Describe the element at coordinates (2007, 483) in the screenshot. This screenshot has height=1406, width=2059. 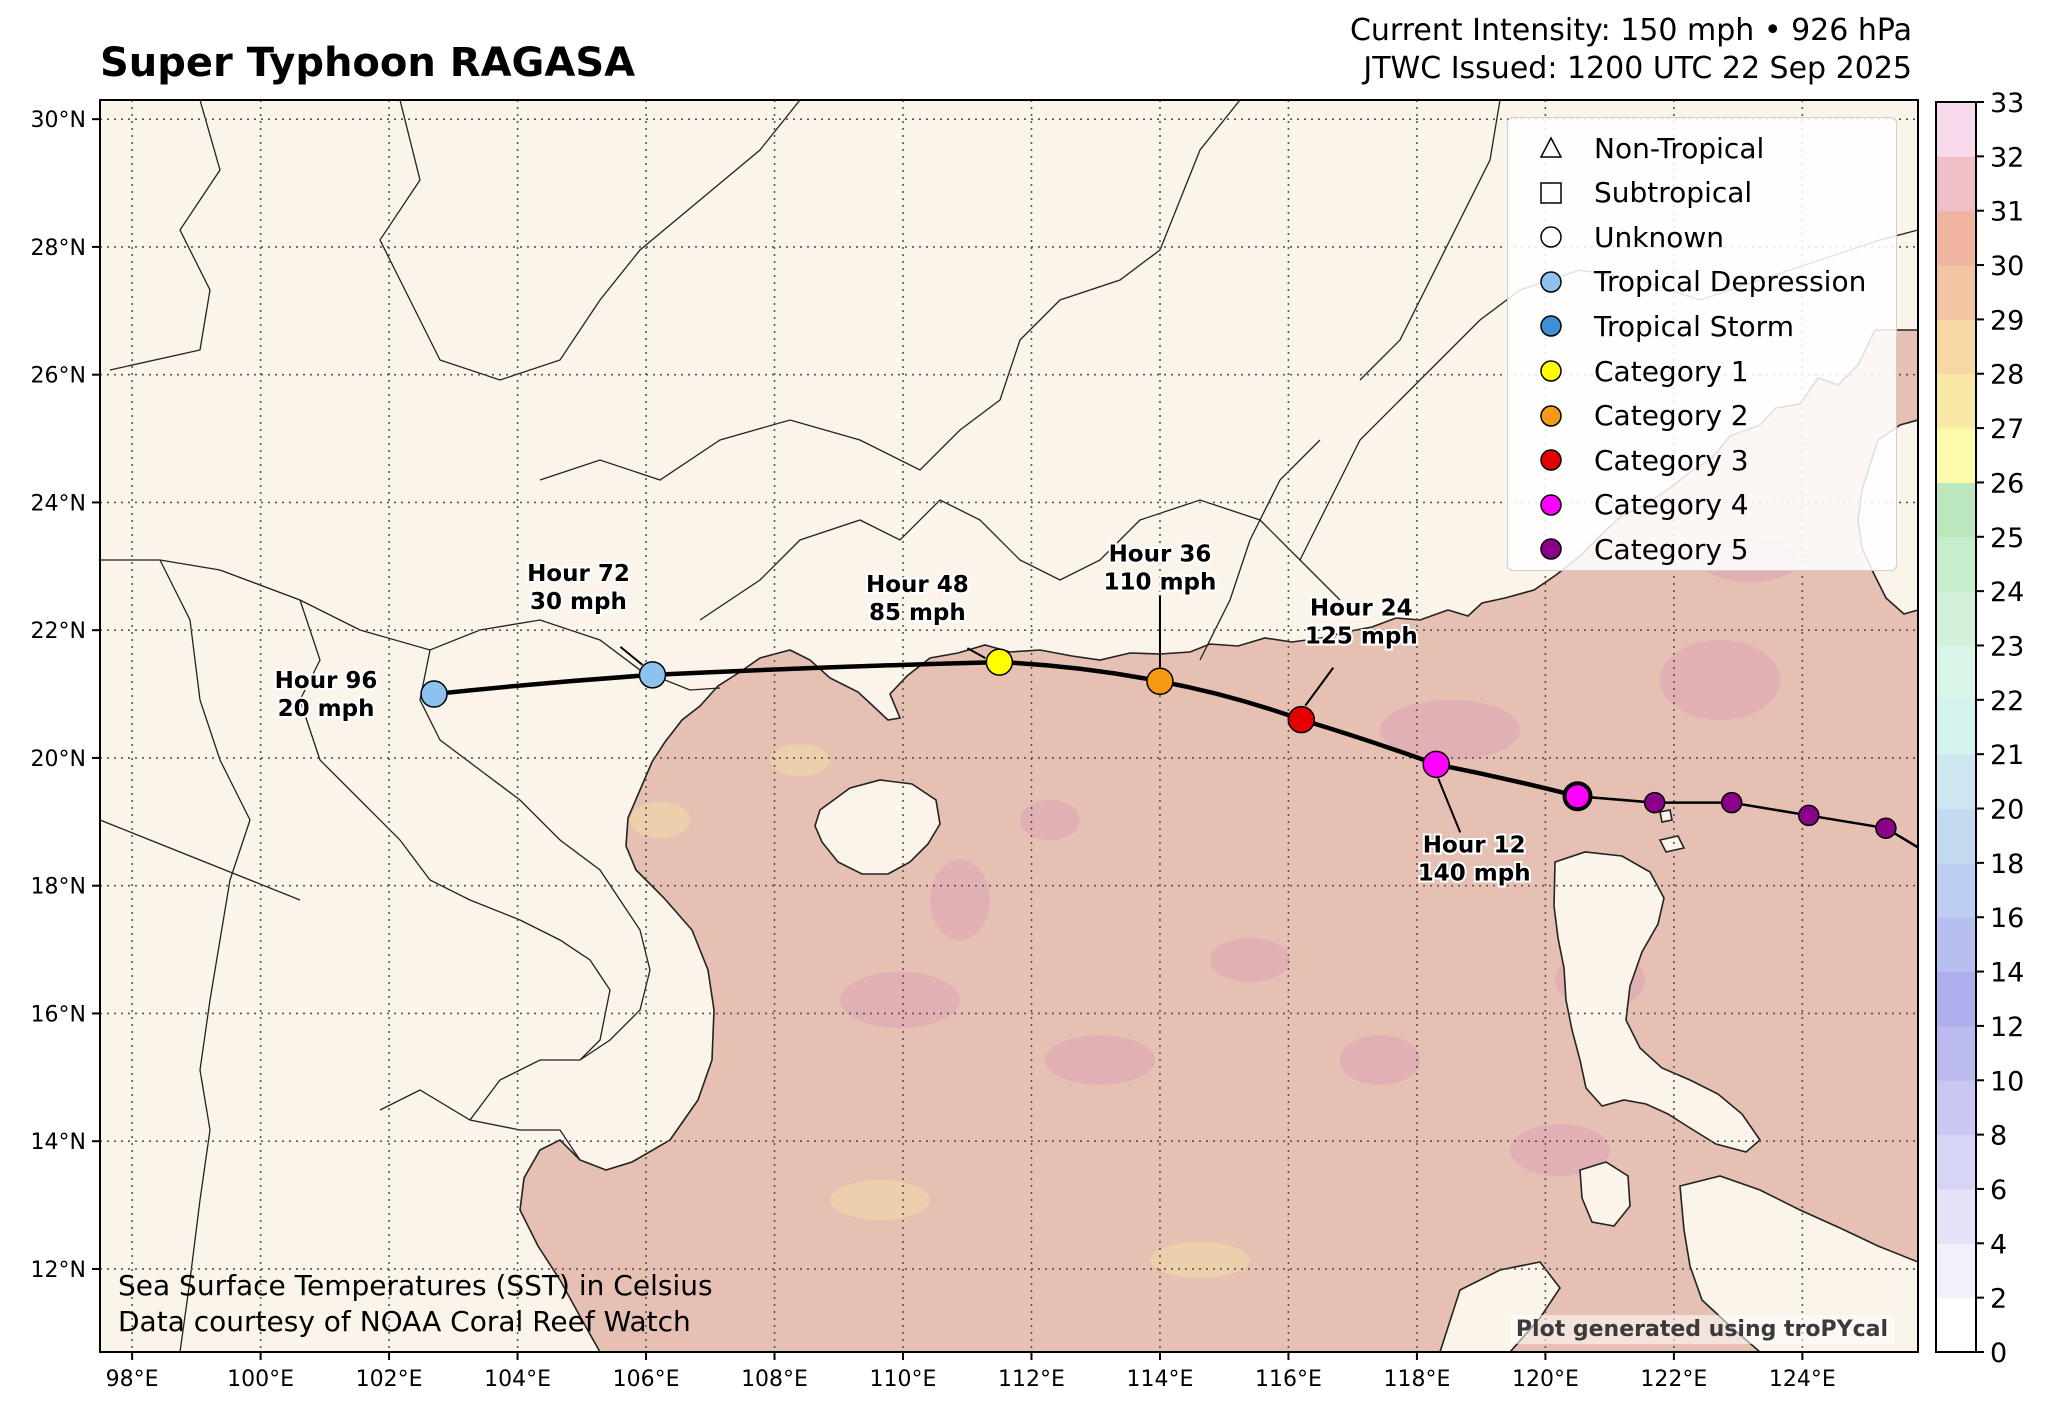
I see `colorbar-tick-label: 26` at that location.